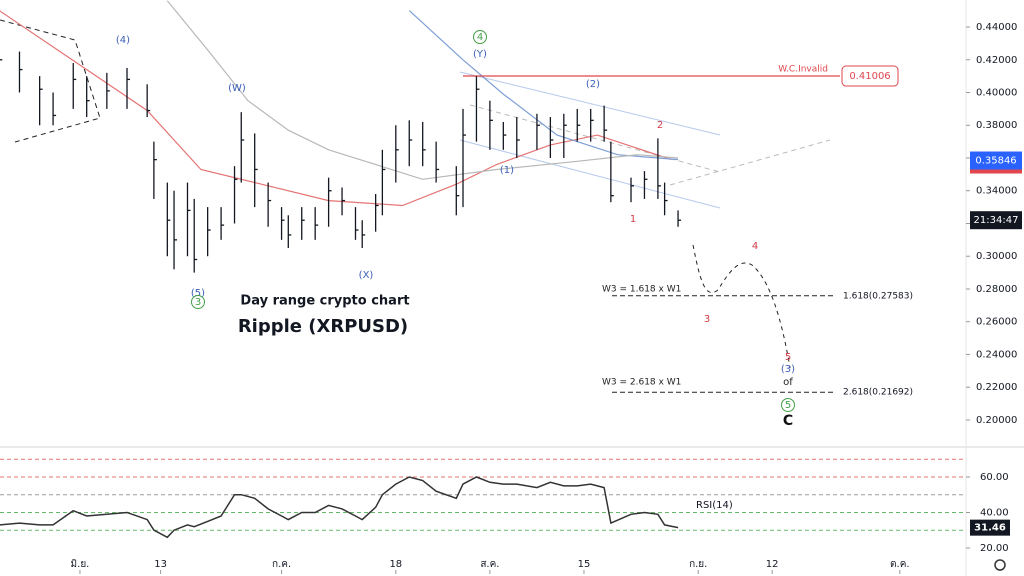 This screenshot has width=1024, height=576. Describe the element at coordinates (324, 301) in the screenshot. I see `subtitle: Day range crypto chart` at that location.